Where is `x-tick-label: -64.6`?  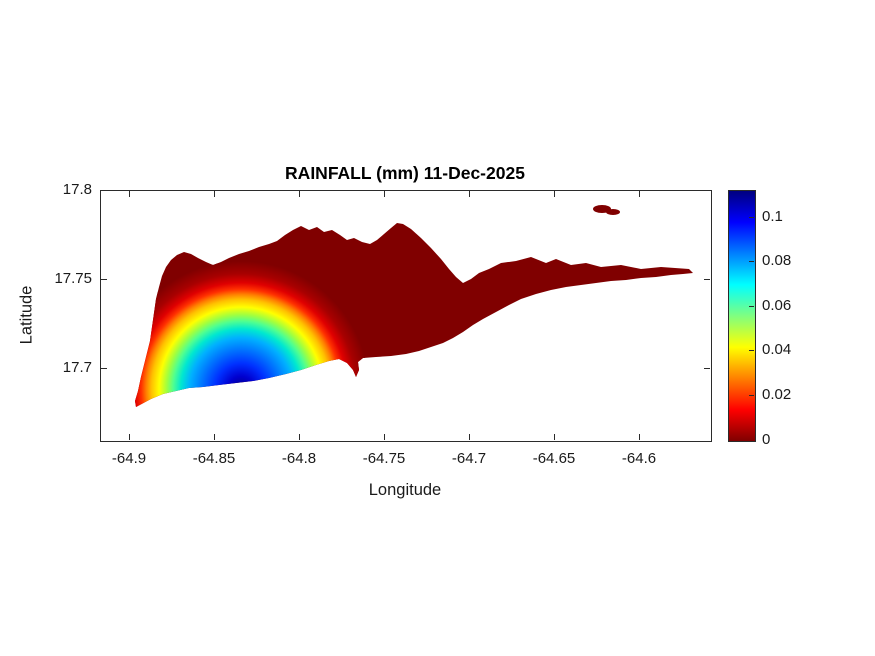 x-tick-label: -64.6 is located at coordinates (639, 458).